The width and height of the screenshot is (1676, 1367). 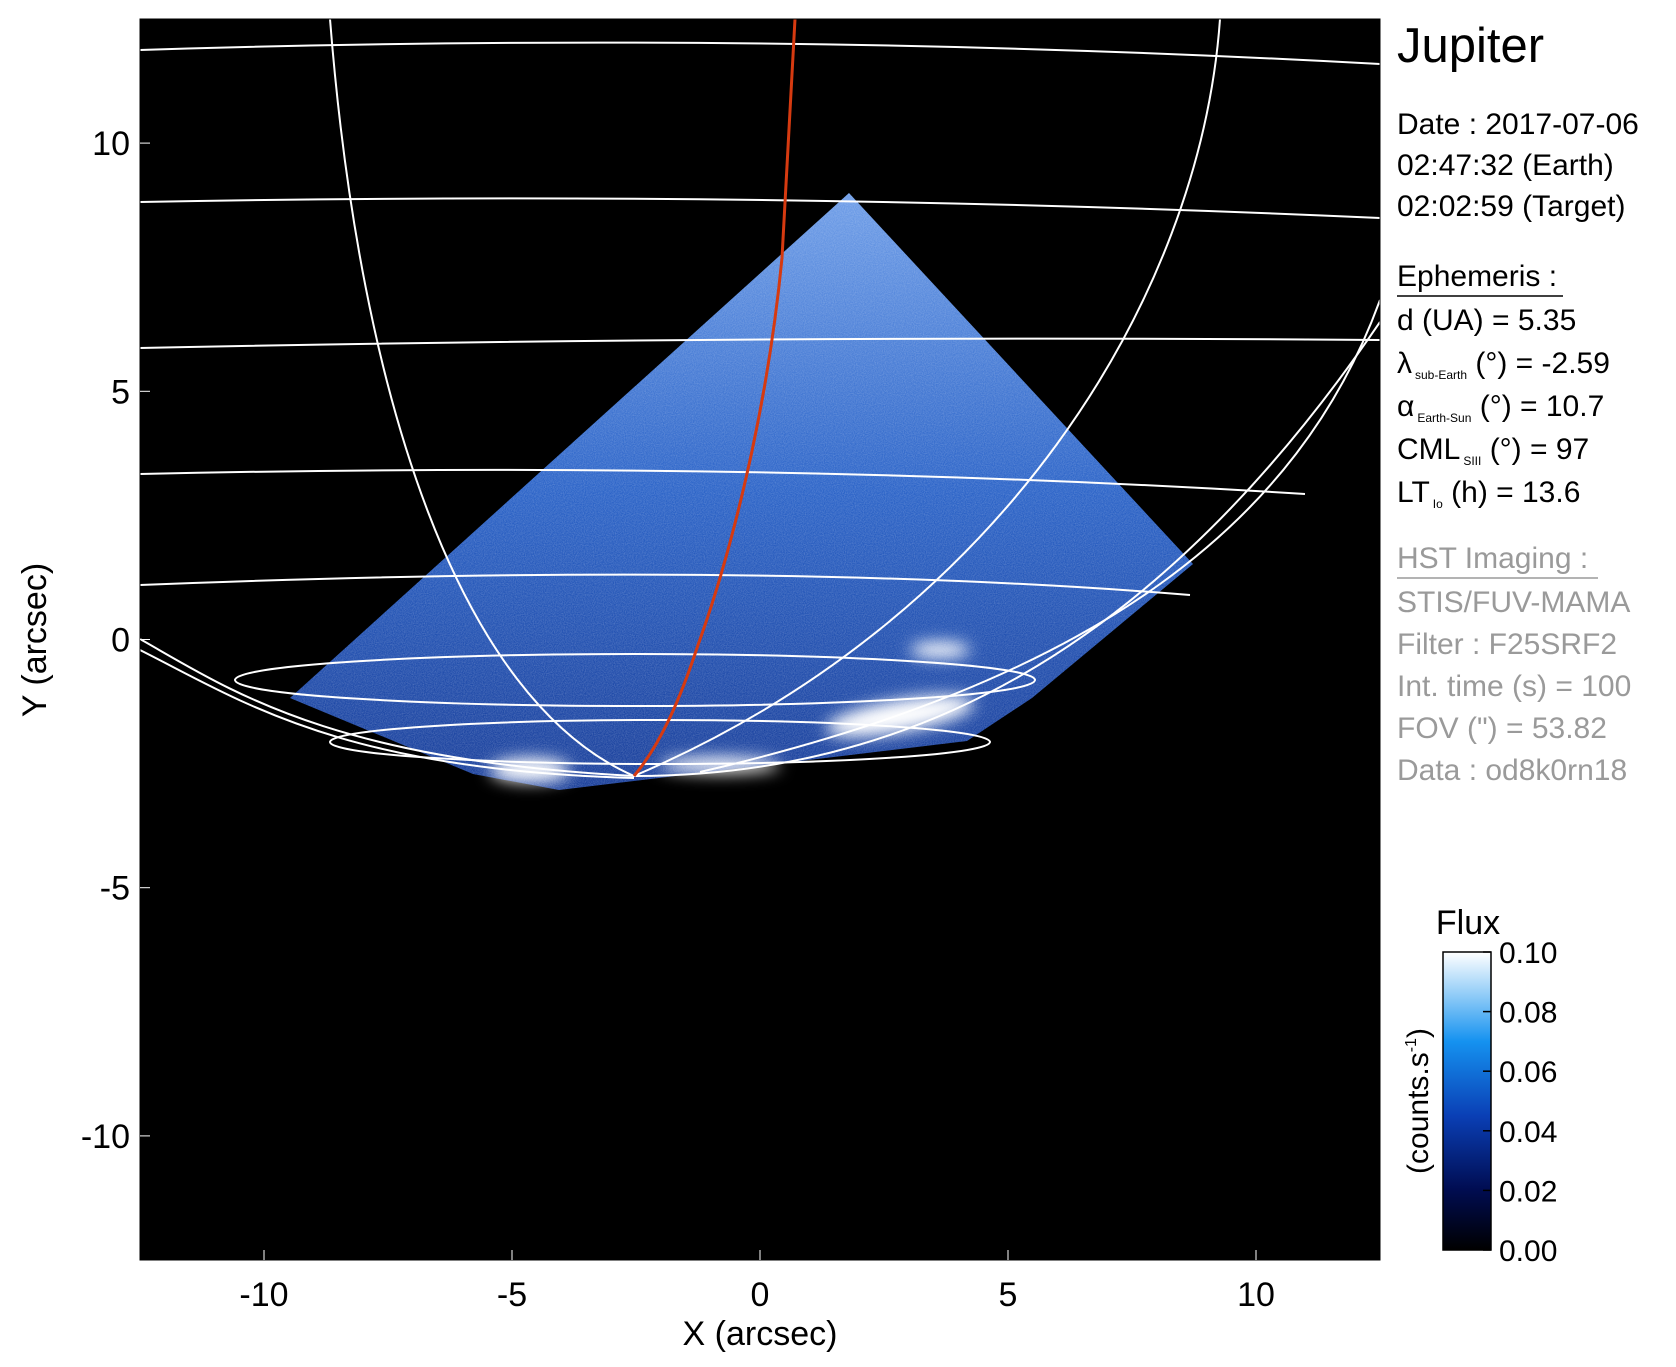 What do you see at coordinates (1405, 406) in the screenshot?
I see `ephemeris-symbol: α` at bounding box center [1405, 406].